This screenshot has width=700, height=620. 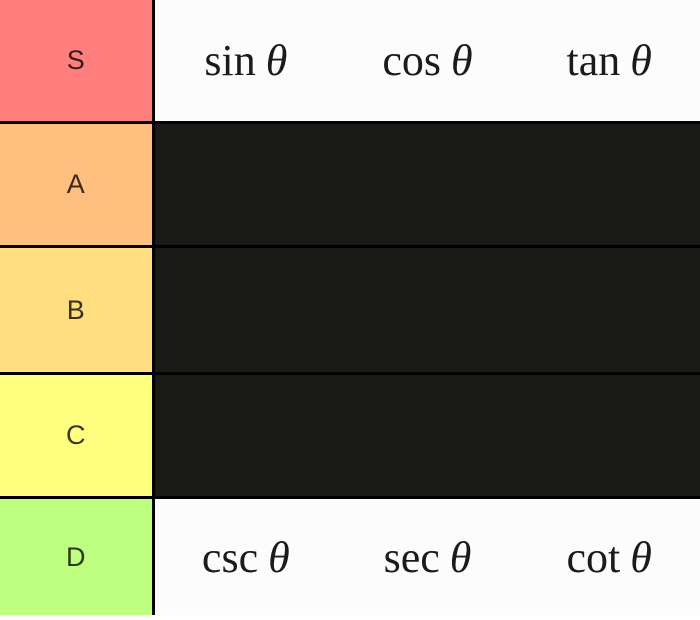 I want to click on tier-label-c: C, so click(x=77, y=435).